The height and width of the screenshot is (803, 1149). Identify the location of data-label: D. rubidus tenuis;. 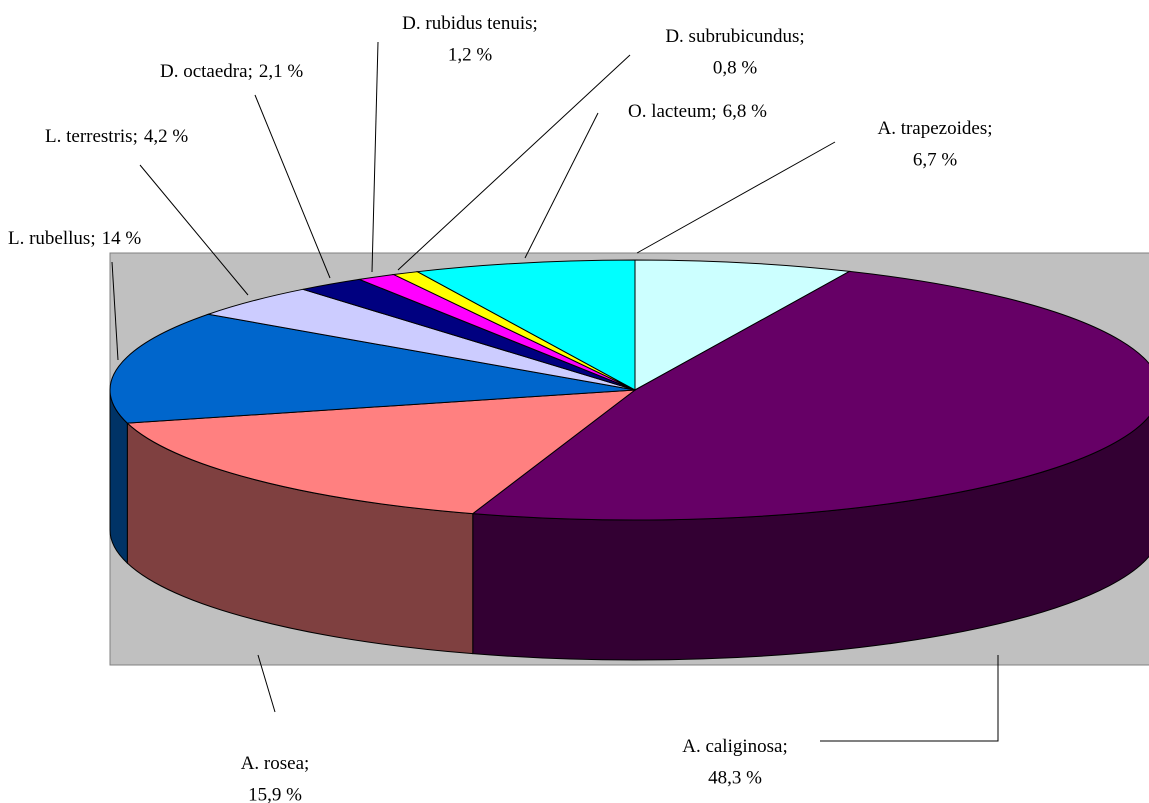
(470, 23).